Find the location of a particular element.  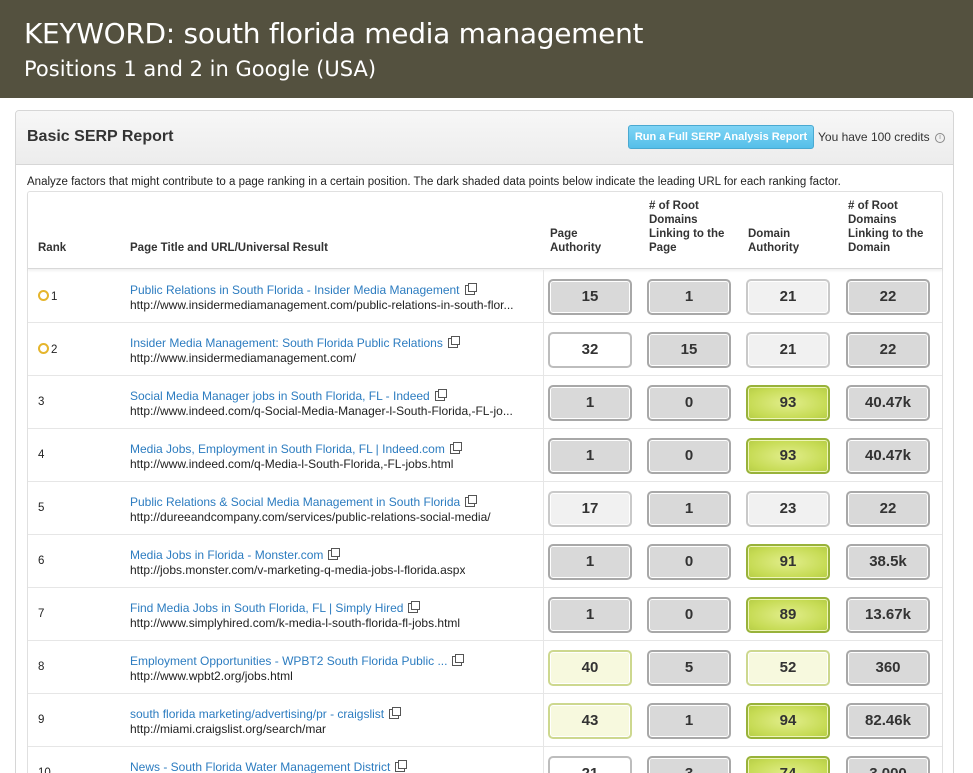

domain-authority-cell: 23 is located at coordinates (788, 509).